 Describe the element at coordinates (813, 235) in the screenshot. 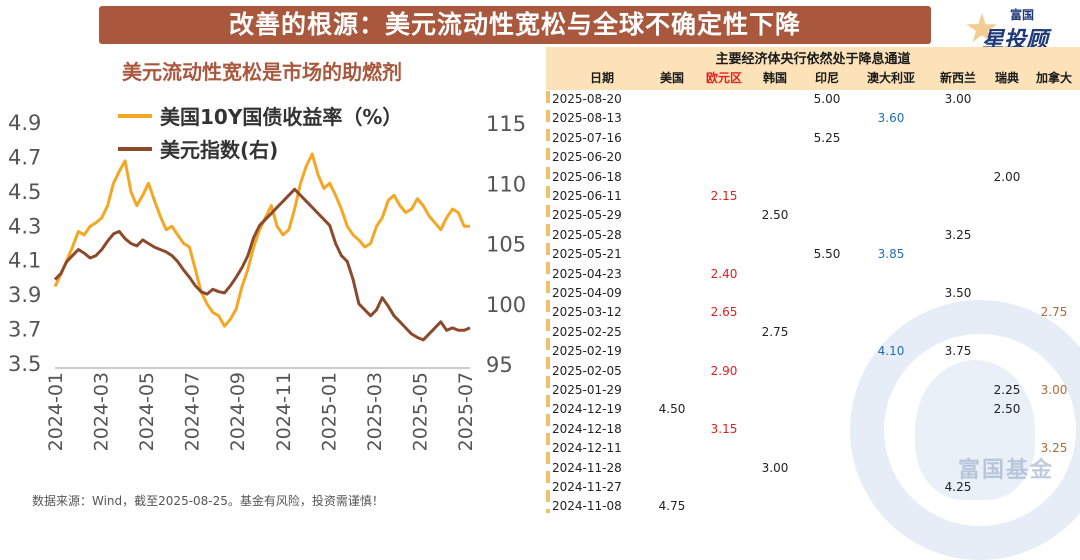

I see `table-row: 2025-05-28 3.25` at that location.